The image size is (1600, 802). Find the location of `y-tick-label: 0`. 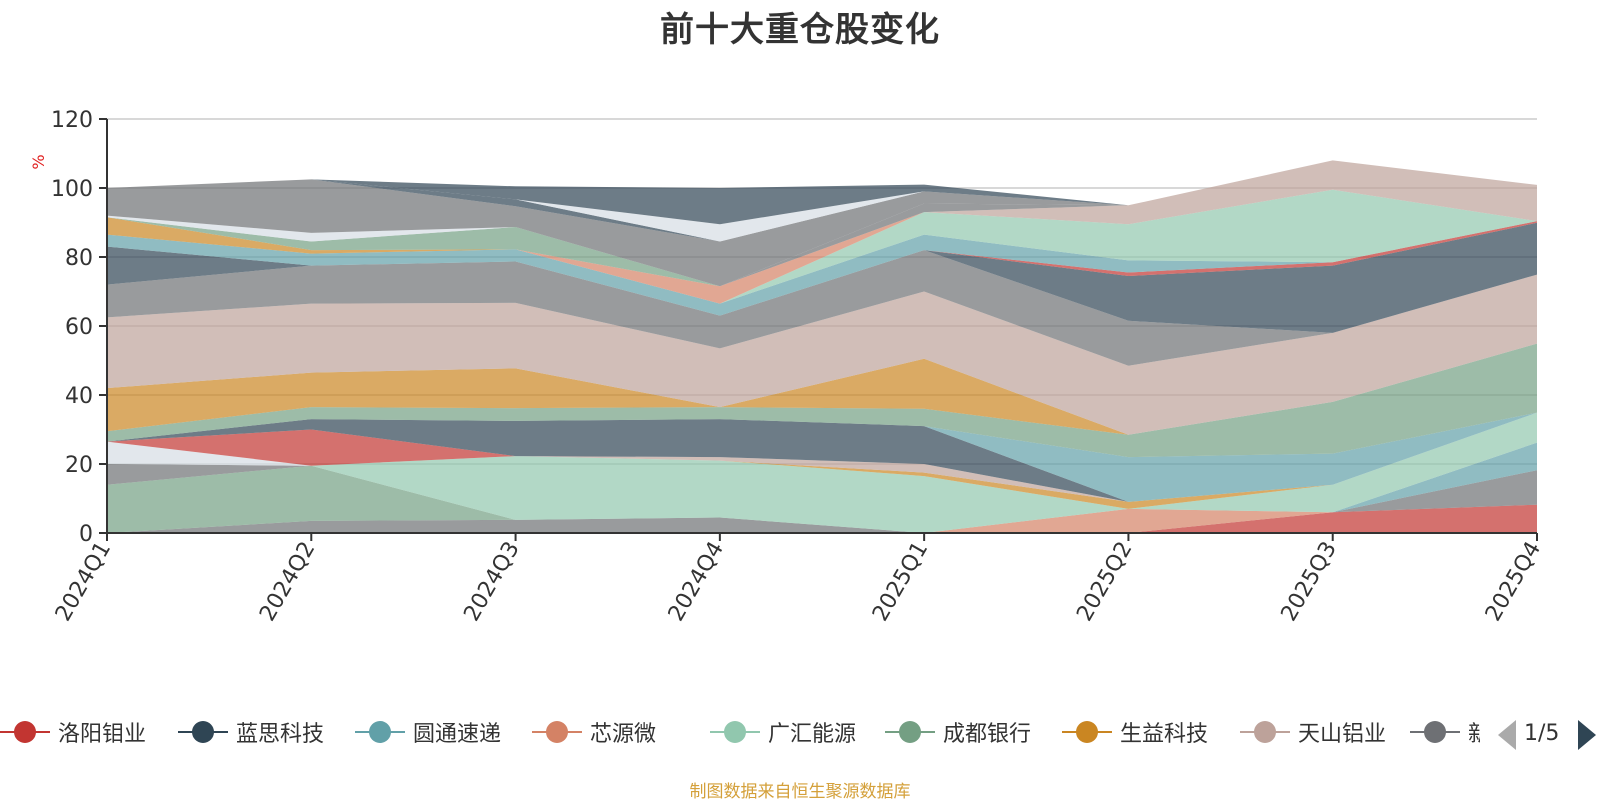

y-tick-label: 0 is located at coordinates (86, 534).